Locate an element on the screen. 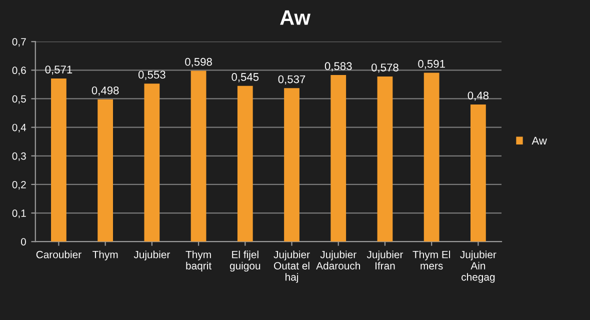 This screenshot has width=590, height=320. y-tick-label: 0,1 is located at coordinates (19, 214).